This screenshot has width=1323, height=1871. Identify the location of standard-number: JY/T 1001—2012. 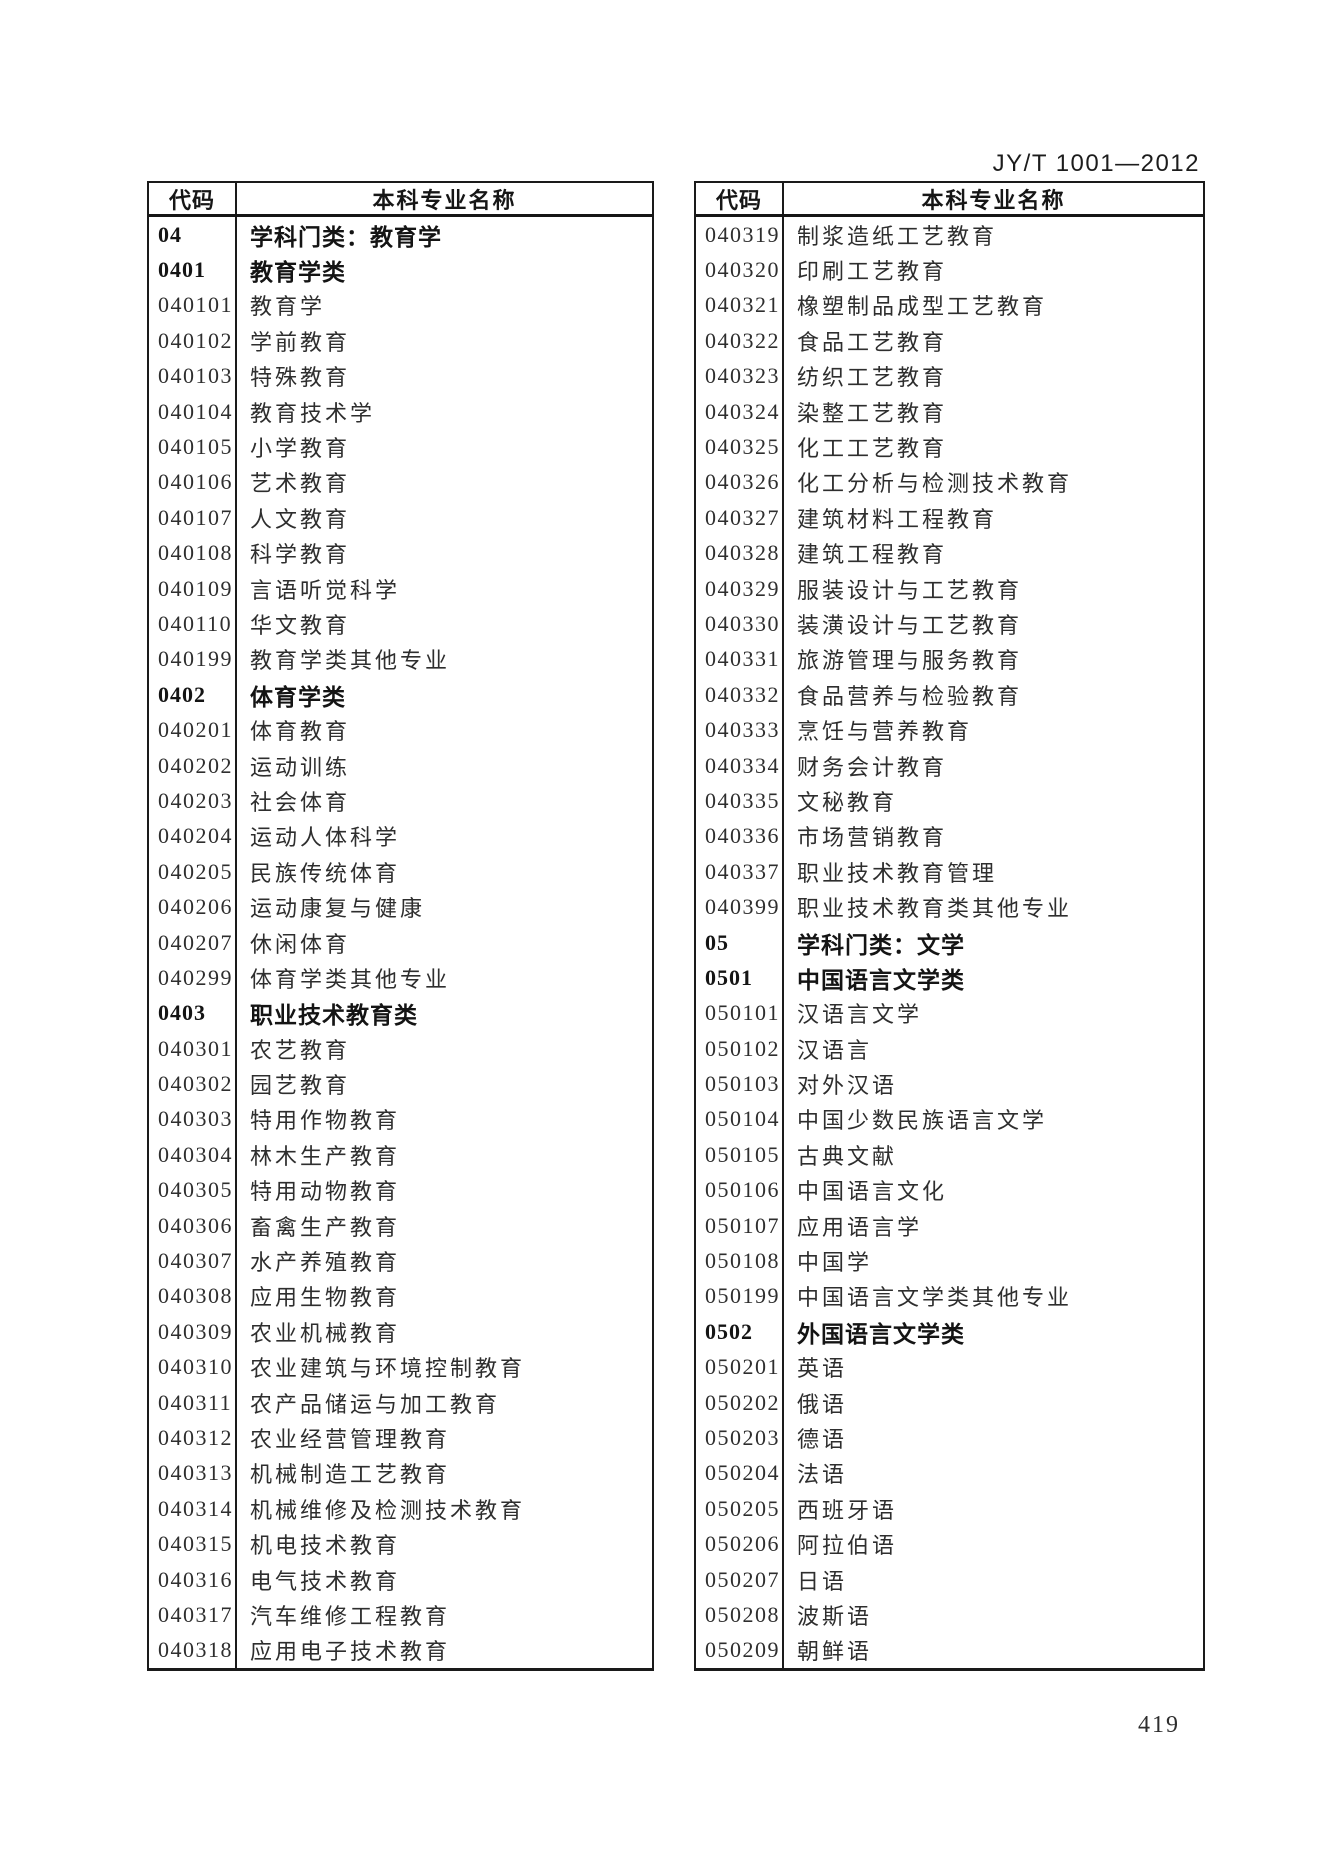
(1096, 163).